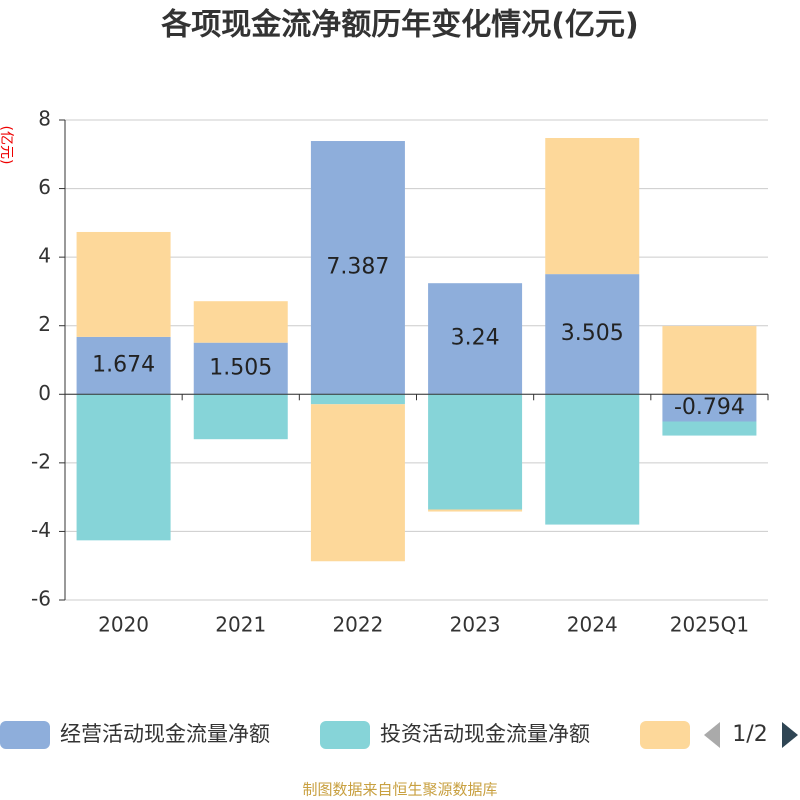  Describe the element at coordinates (749, 734) in the screenshot. I see `legend-page: 1/2` at that location.